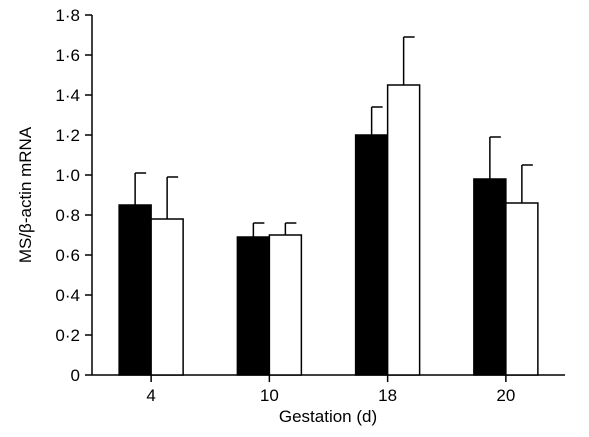 Image resolution: width=589 pixels, height=437 pixels. What do you see at coordinates (269, 395) in the screenshot?
I see `x-tick-label: 10` at bounding box center [269, 395].